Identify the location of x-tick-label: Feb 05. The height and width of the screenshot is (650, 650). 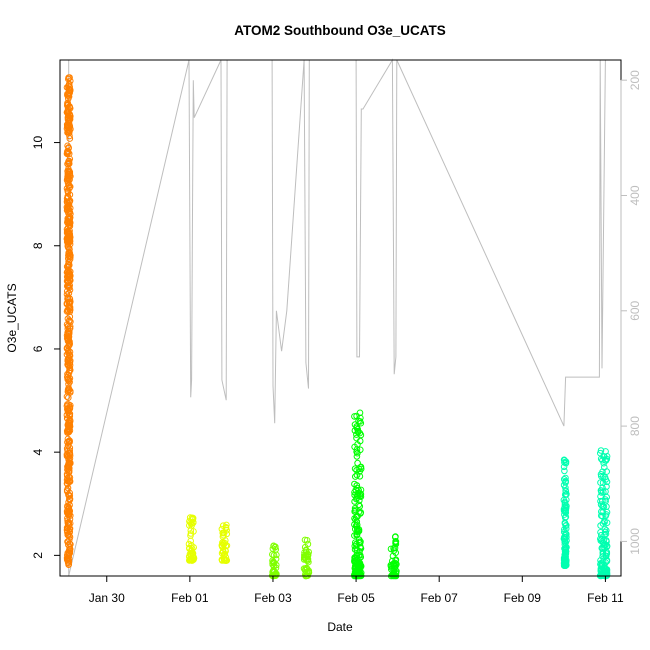
(356, 598).